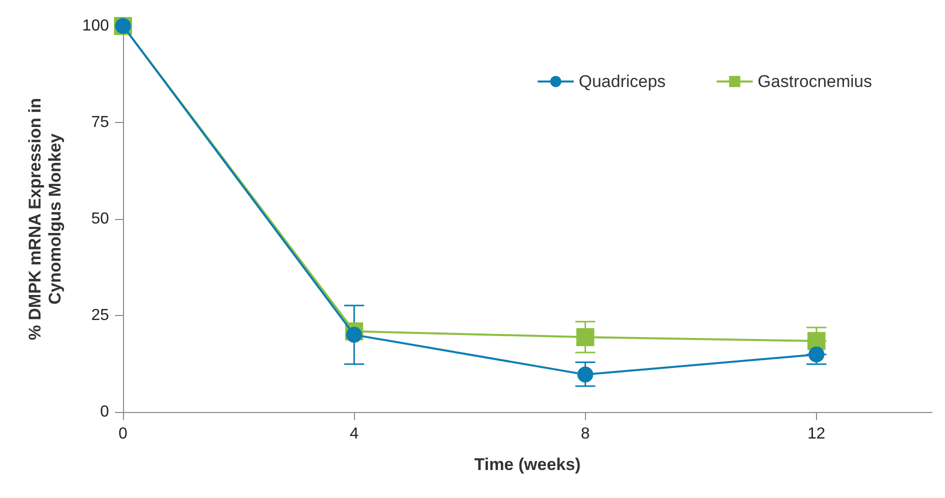 This screenshot has width=945, height=498. Describe the element at coordinates (527, 464) in the screenshot. I see `x-axis-title: Time (weeks)` at that location.